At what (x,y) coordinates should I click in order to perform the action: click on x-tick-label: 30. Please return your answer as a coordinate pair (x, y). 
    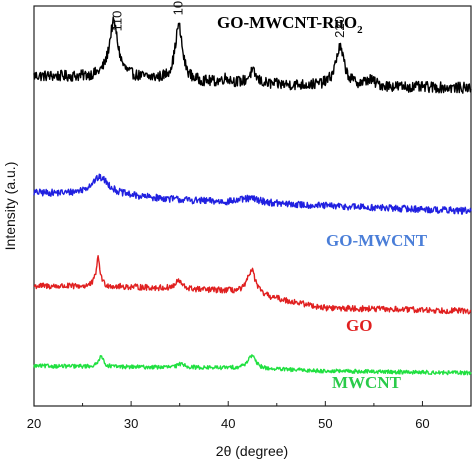
    Looking at the image, I should click on (131, 423).